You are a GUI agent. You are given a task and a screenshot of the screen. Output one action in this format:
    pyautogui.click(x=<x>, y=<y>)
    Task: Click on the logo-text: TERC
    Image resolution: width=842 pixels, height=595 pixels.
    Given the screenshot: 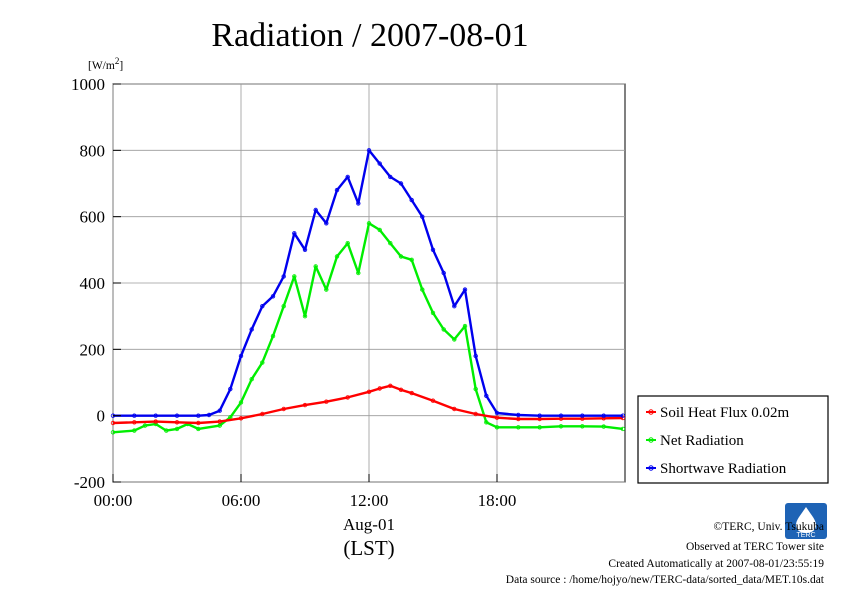 What is the action you would take?
    pyautogui.click(x=805, y=535)
    